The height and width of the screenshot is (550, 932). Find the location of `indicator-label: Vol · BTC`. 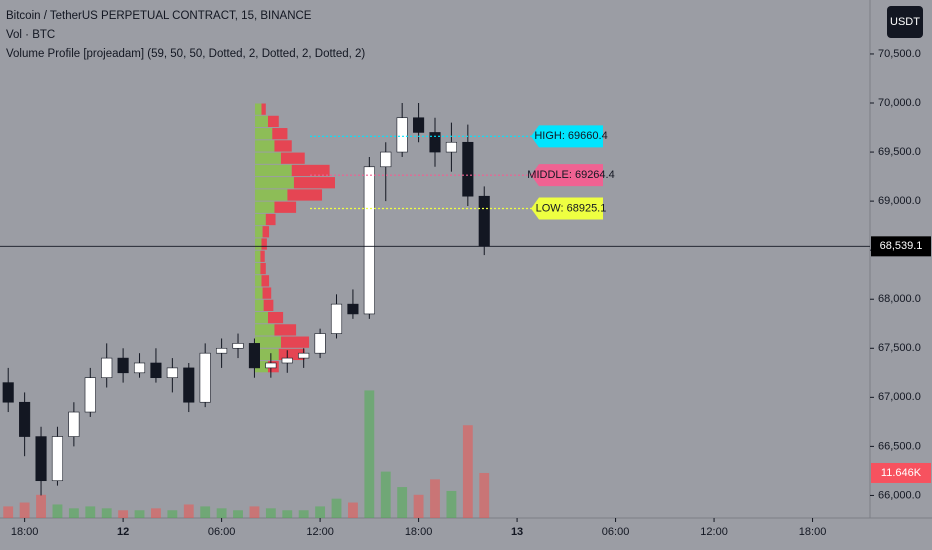

indicator-label: Vol · BTC is located at coordinates (30, 35).